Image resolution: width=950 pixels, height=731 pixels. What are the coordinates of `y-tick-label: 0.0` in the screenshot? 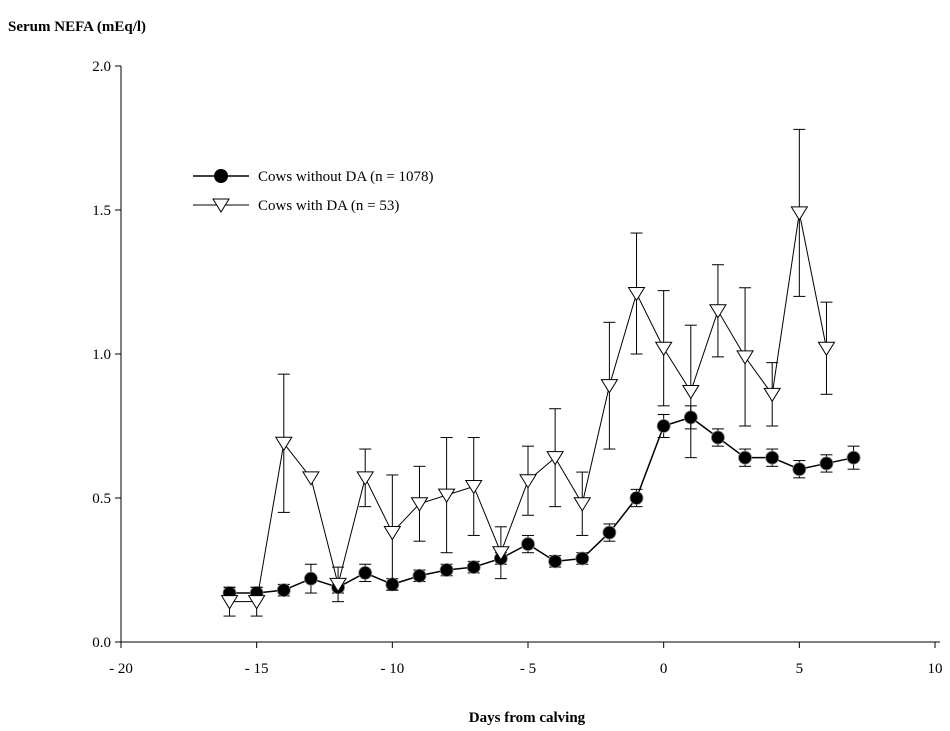 It's located at (101, 643).